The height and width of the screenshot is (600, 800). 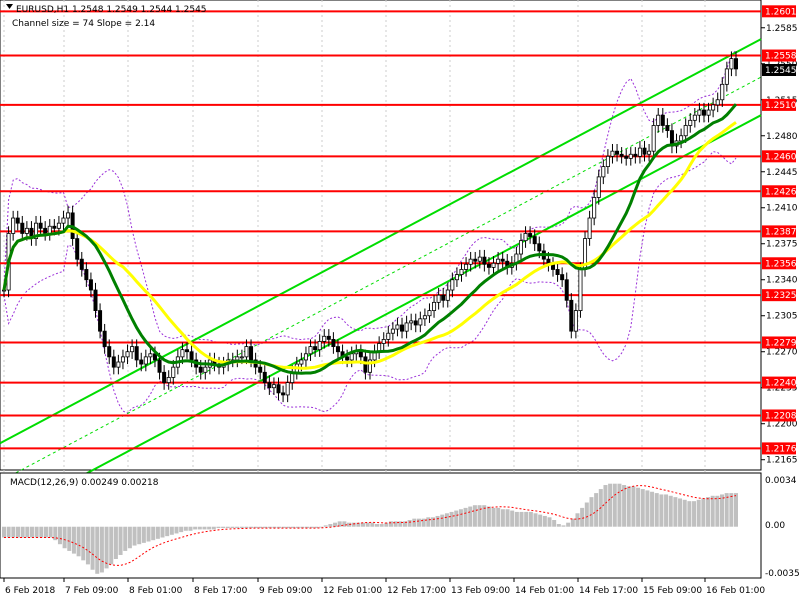 I want to click on level-tag-label: 1.2240, so click(x=781, y=384).